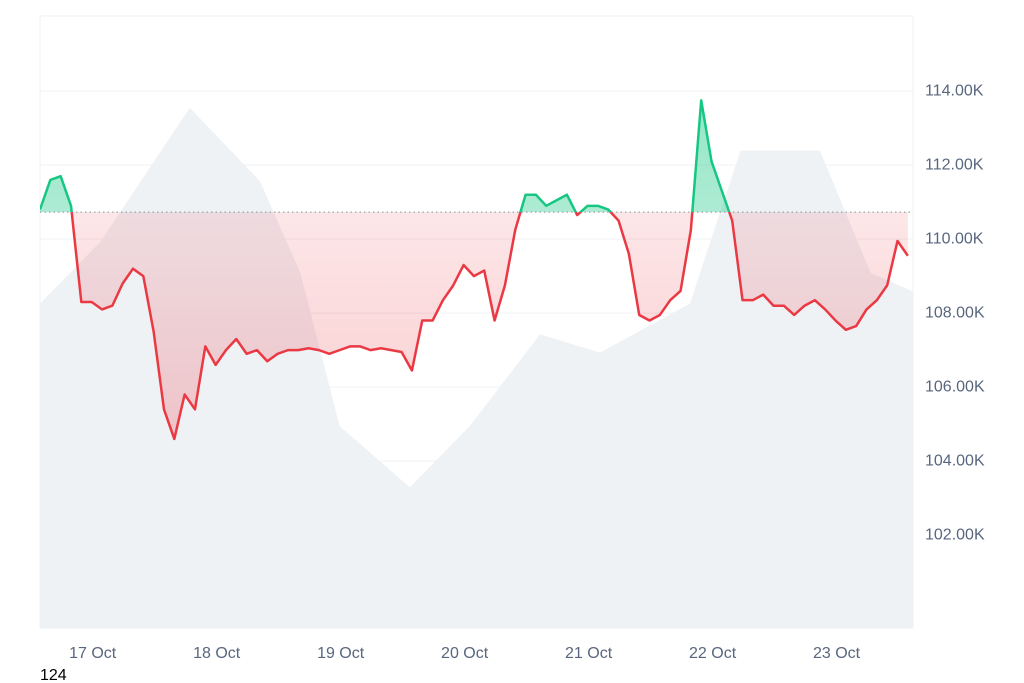 The width and height of the screenshot is (1024, 683). What do you see at coordinates (954, 164) in the screenshot?
I see `y-tick-label: 112.00K` at bounding box center [954, 164].